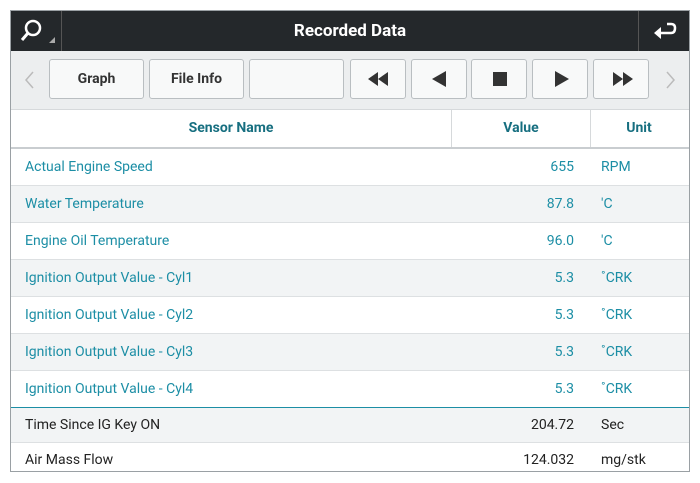 The height and width of the screenshot is (483, 700). I want to click on sensor-name: Time Since IG Key ON, so click(93, 425).